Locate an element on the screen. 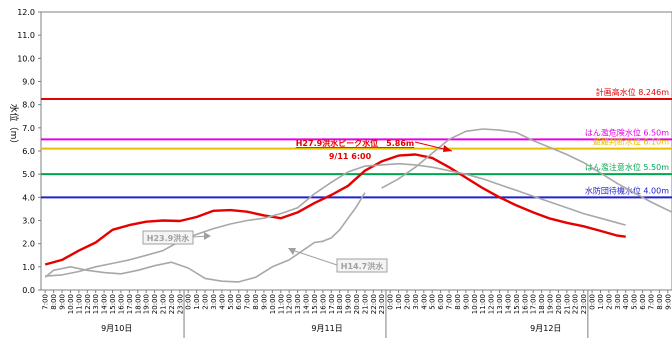 The image size is (672, 342). peak-arrow-head is located at coordinates (447, 148).